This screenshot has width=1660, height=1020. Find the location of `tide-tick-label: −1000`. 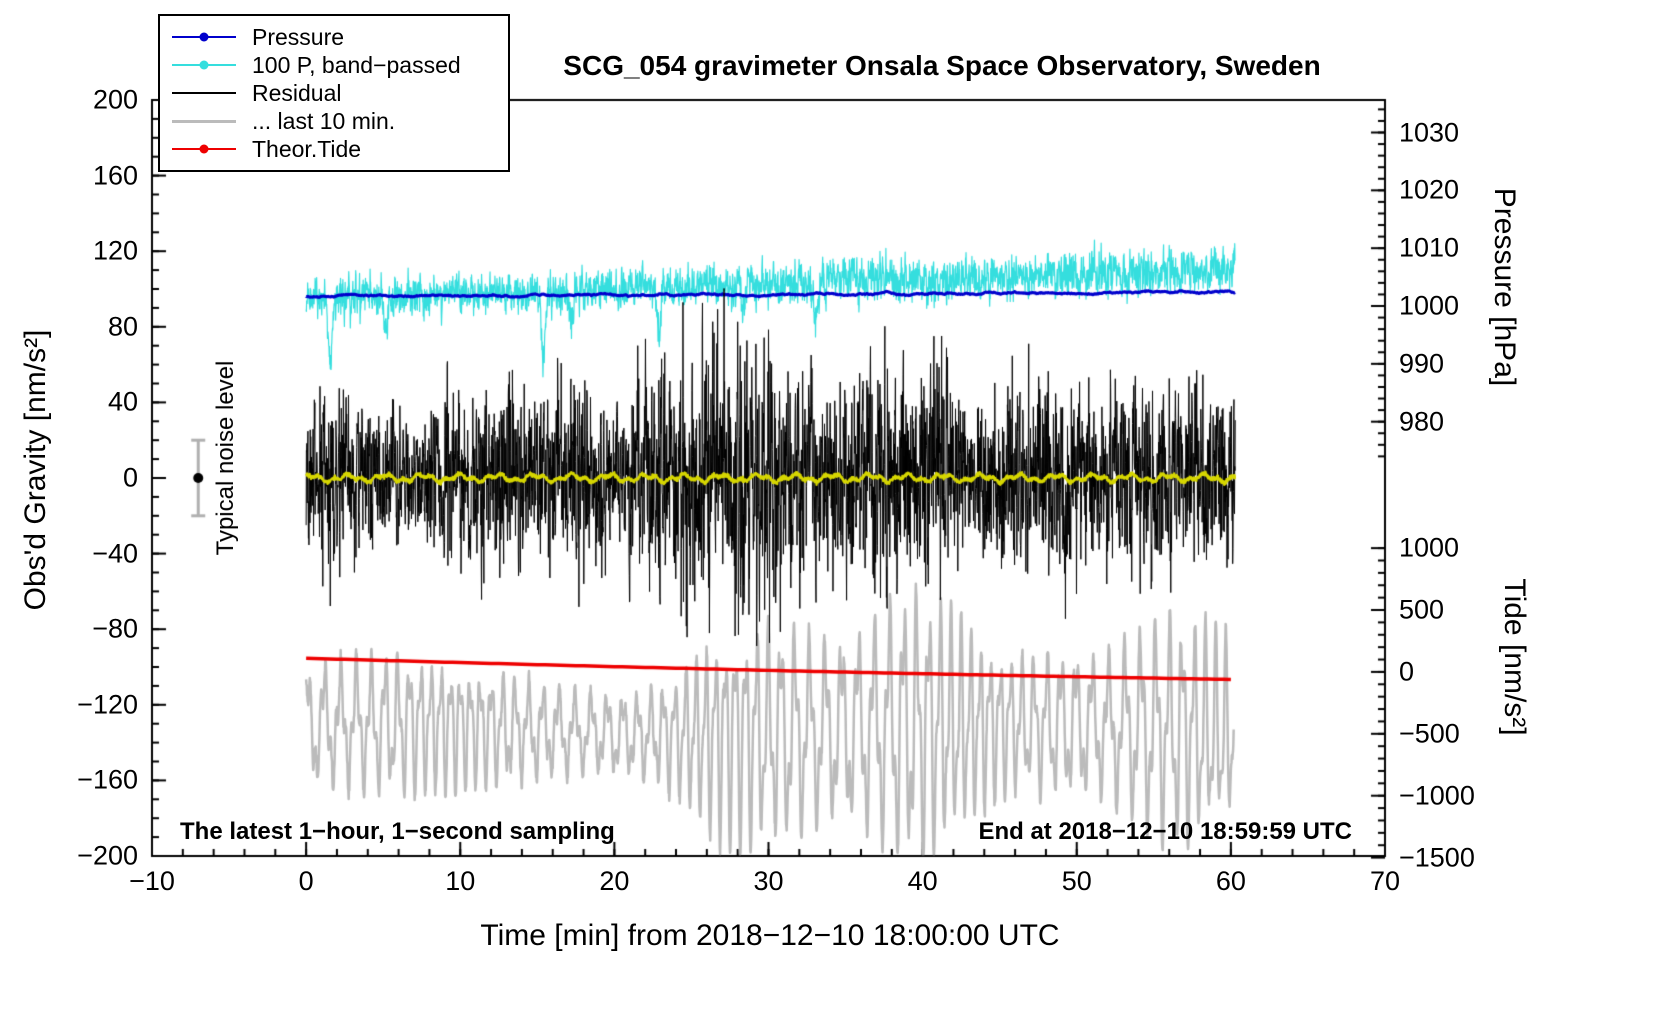

tide-tick-label: −1000 is located at coordinates (1437, 795).